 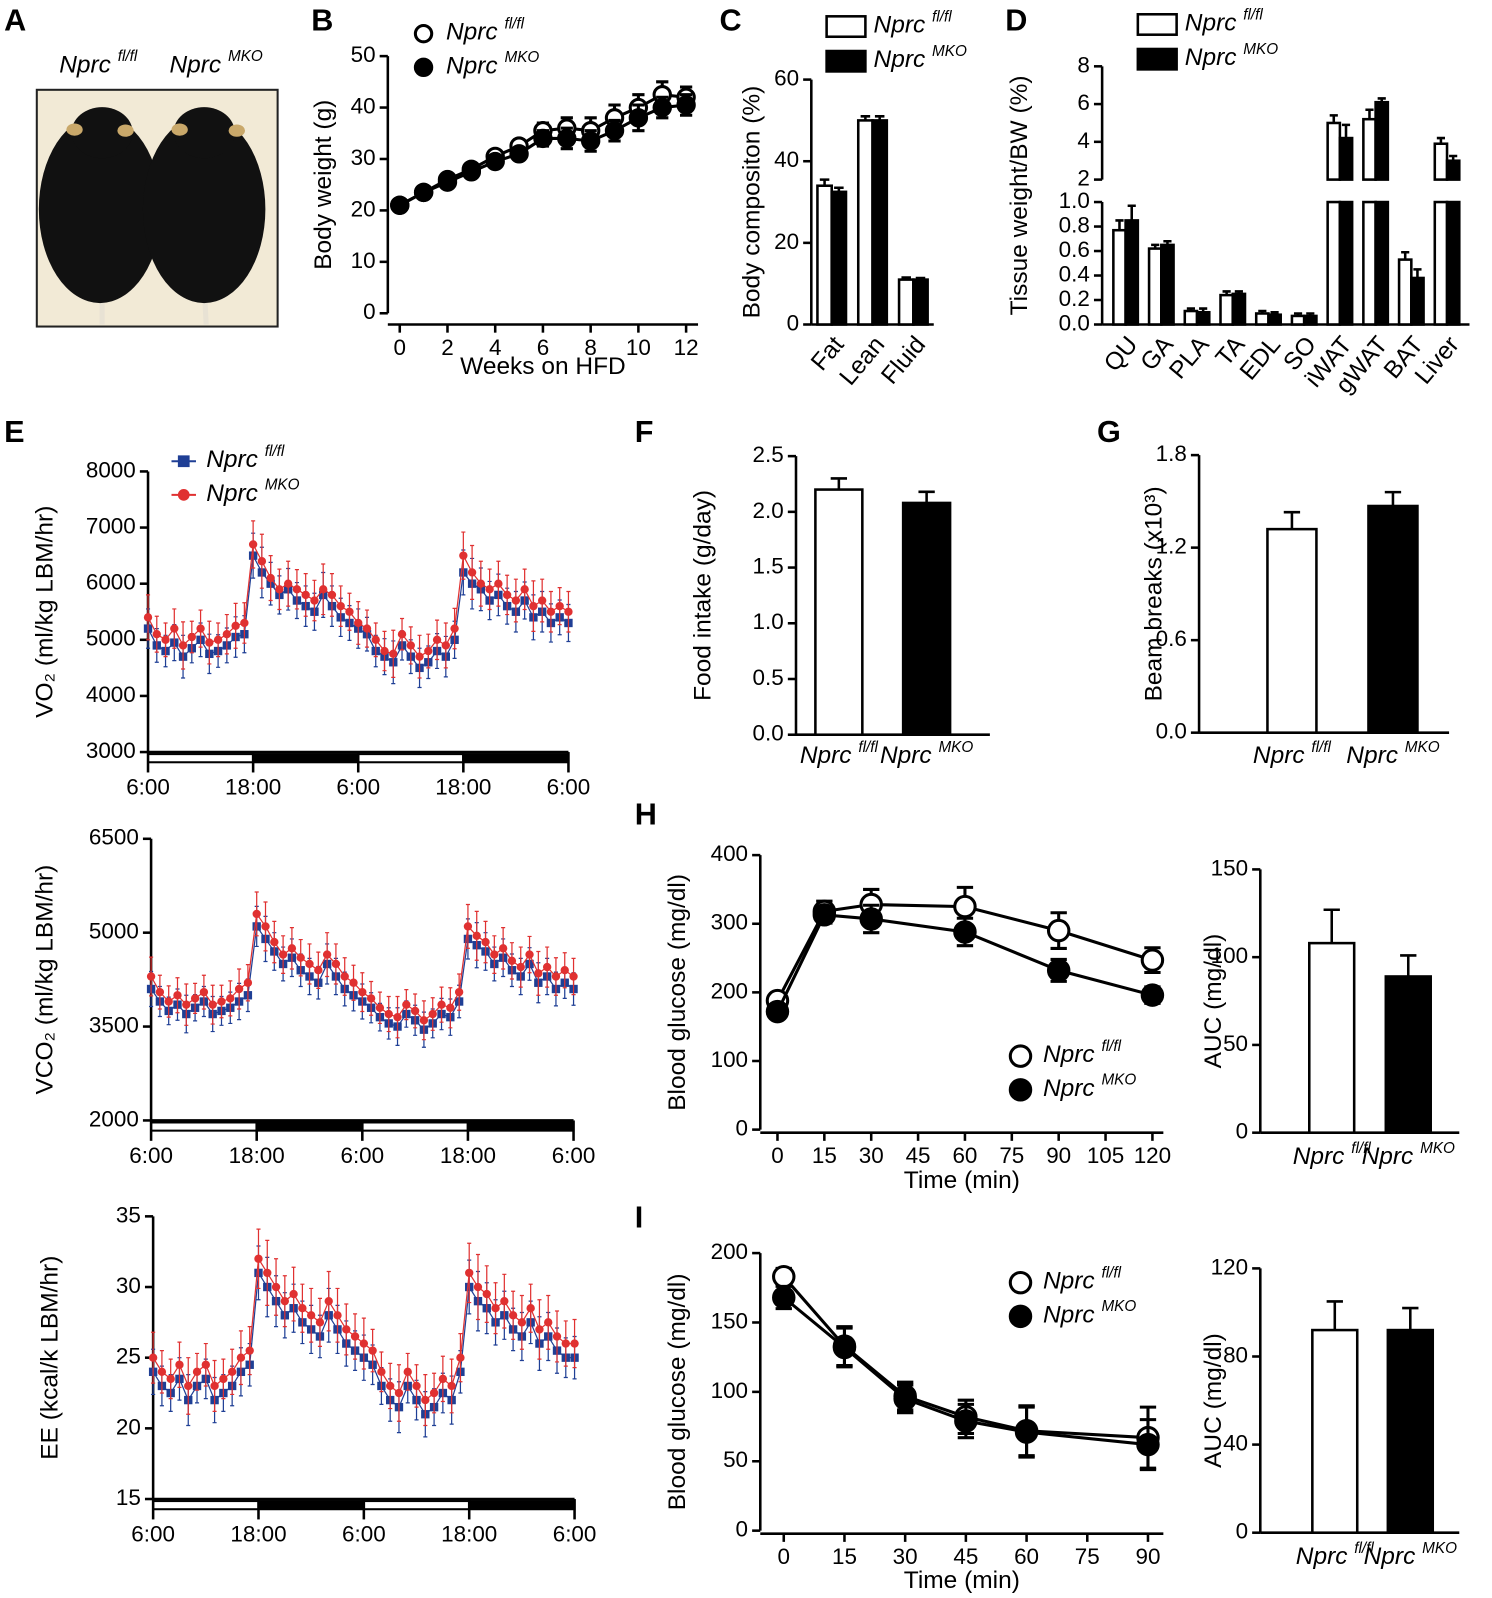 What do you see at coordinates (400, 347) in the screenshot?
I see `x-tick-label: 0` at bounding box center [400, 347].